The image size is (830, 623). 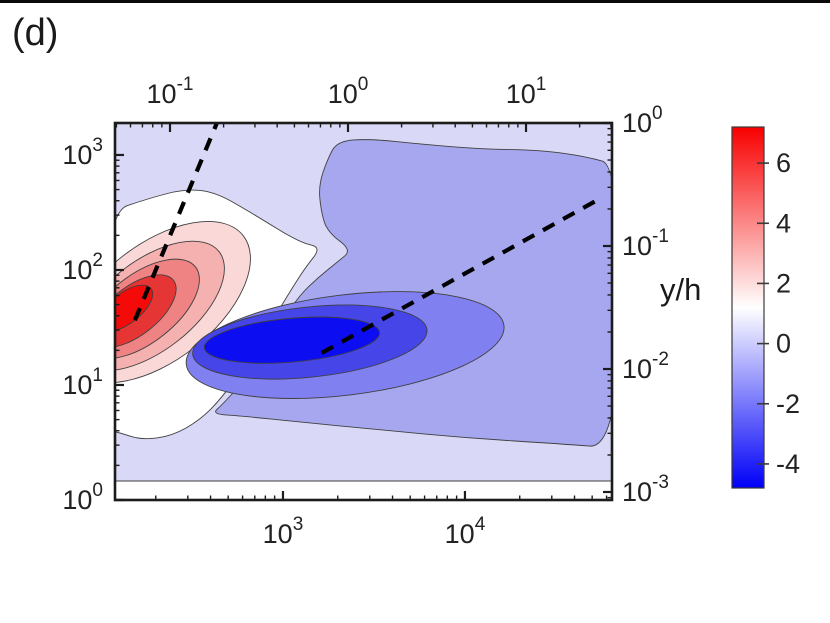 I want to click on colorbar-tick-label: 0, so click(x=783, y=344).